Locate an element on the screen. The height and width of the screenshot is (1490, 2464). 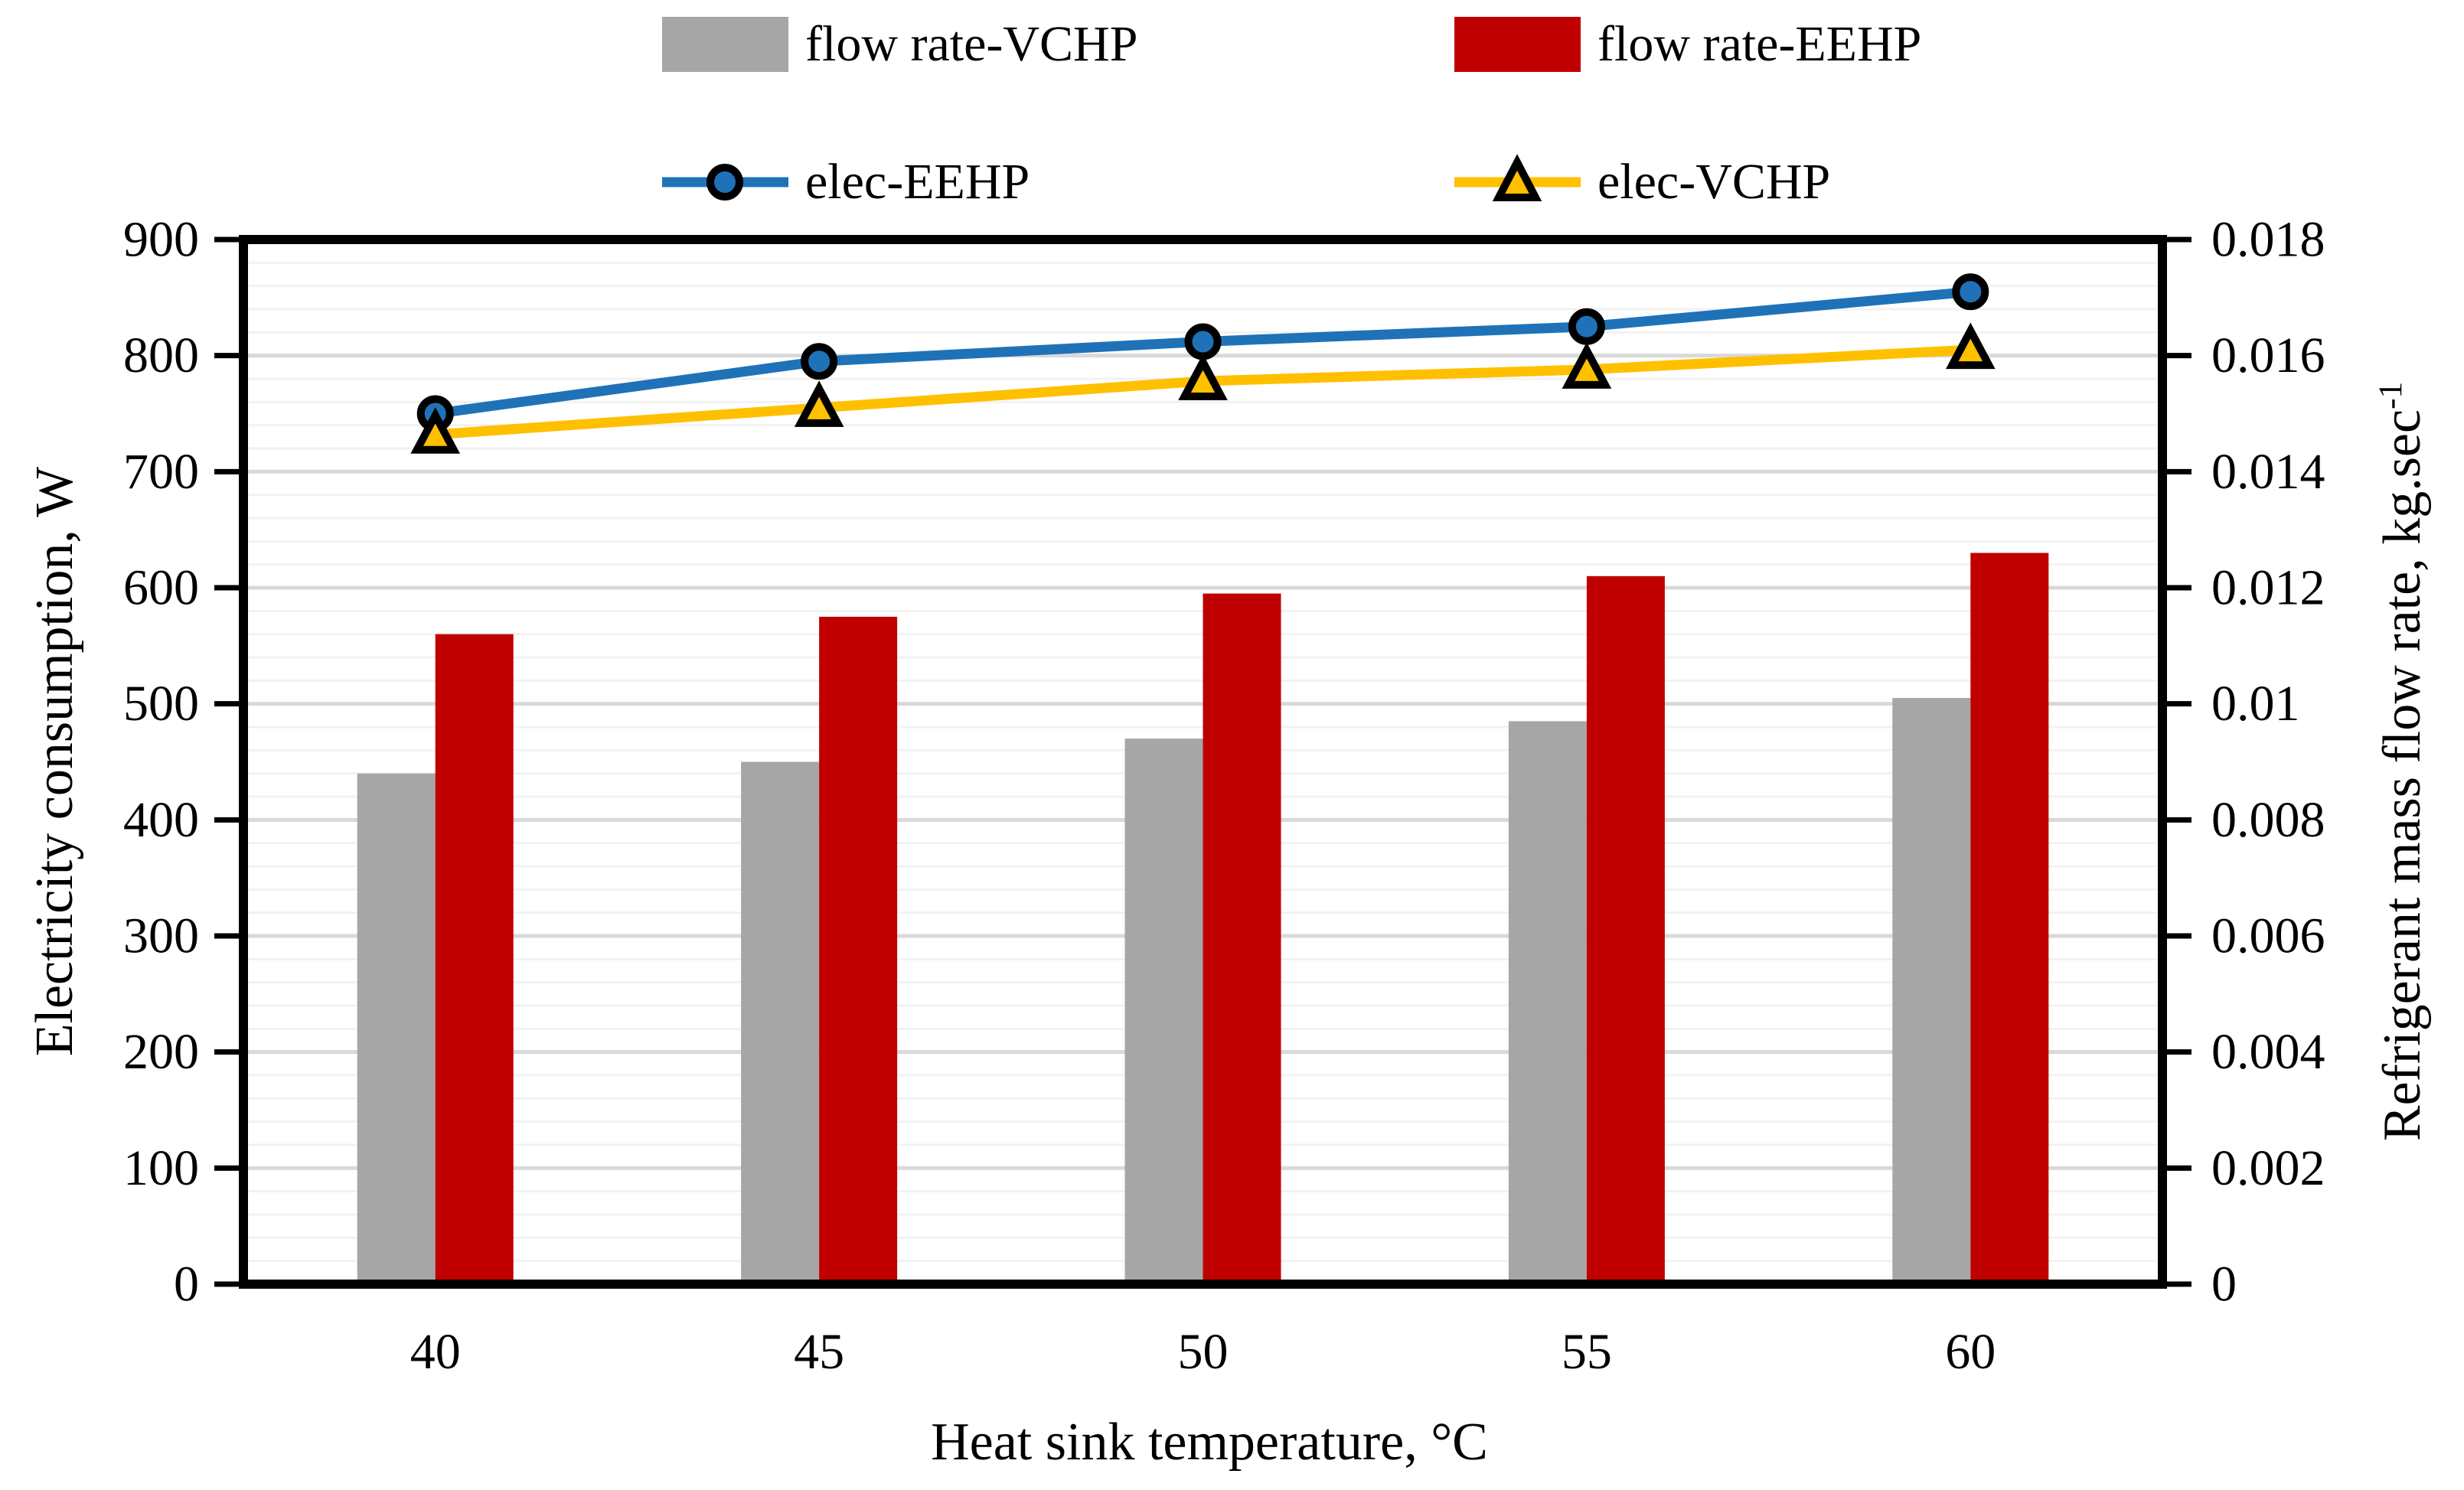
legend-label-elec-vchp: elec-VCHP is located at coordinates (1714, 182).